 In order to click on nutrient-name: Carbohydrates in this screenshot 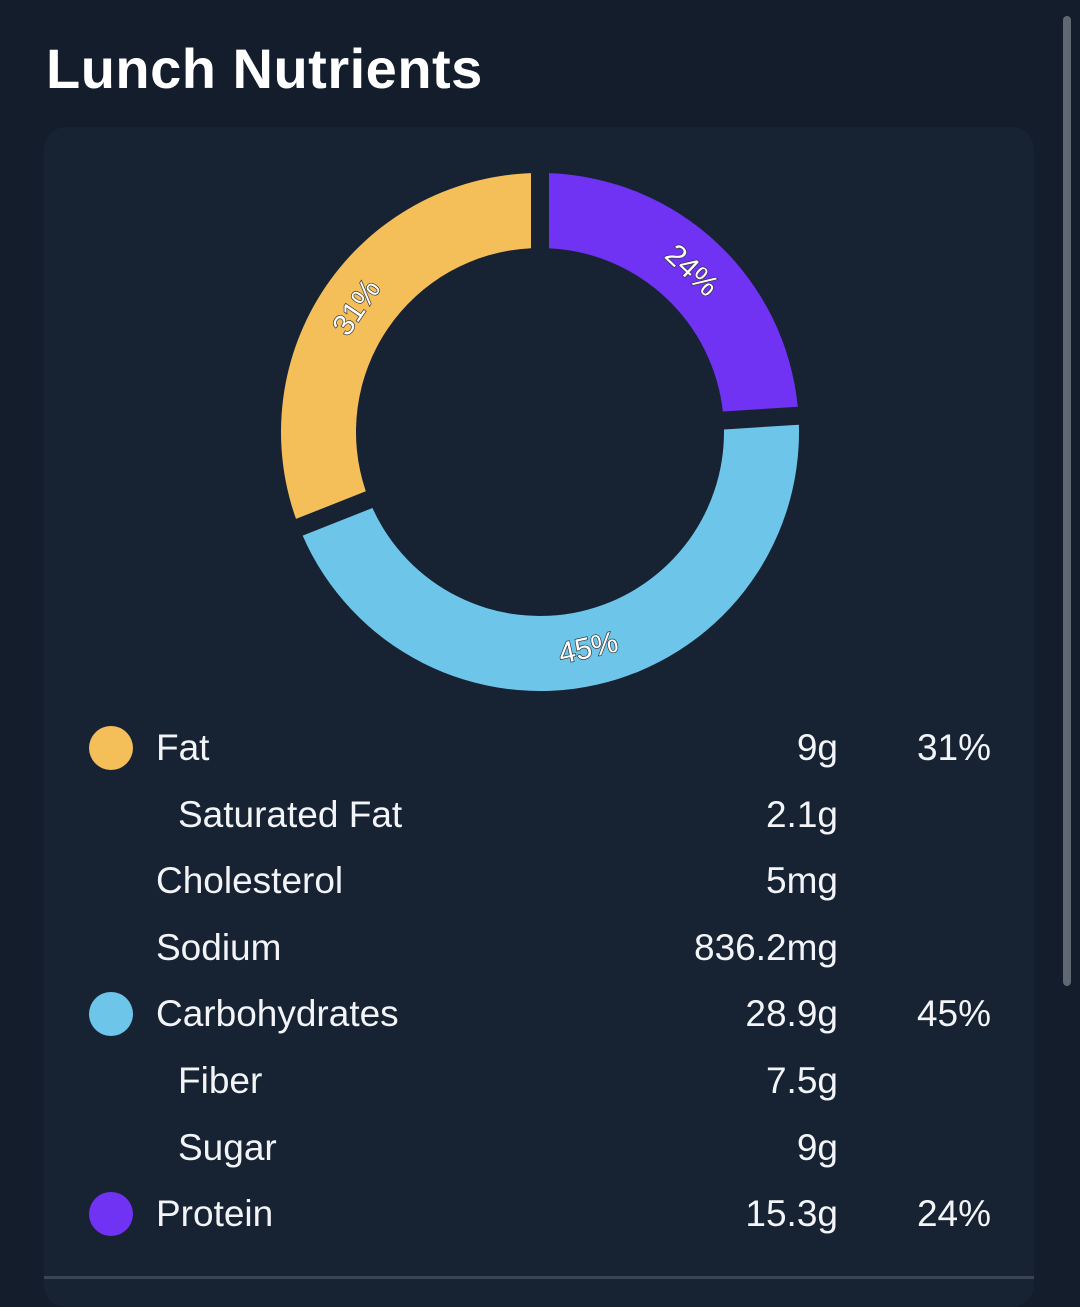, I will do `click(277, 1013)`.